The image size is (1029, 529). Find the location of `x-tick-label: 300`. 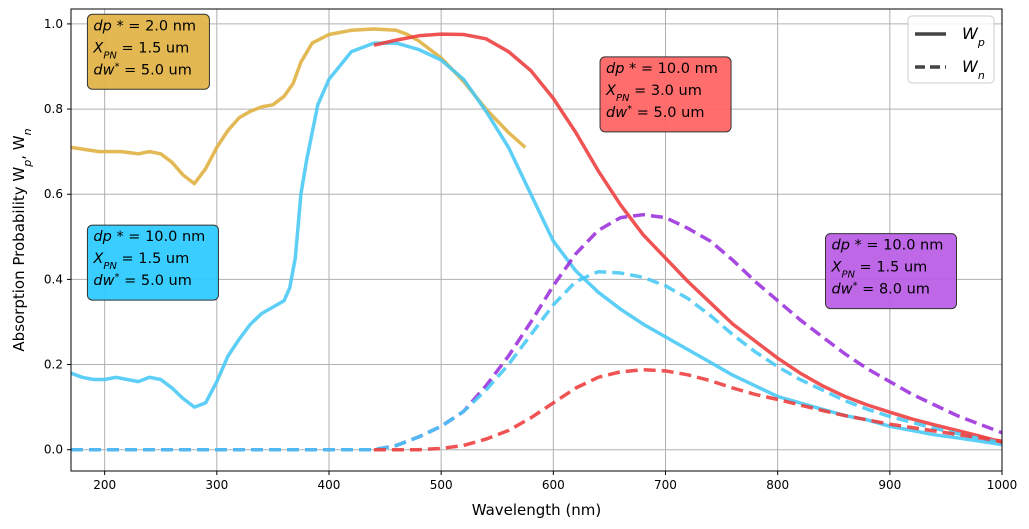

x-tick-label: 300 is located at coordinates (216, 485).